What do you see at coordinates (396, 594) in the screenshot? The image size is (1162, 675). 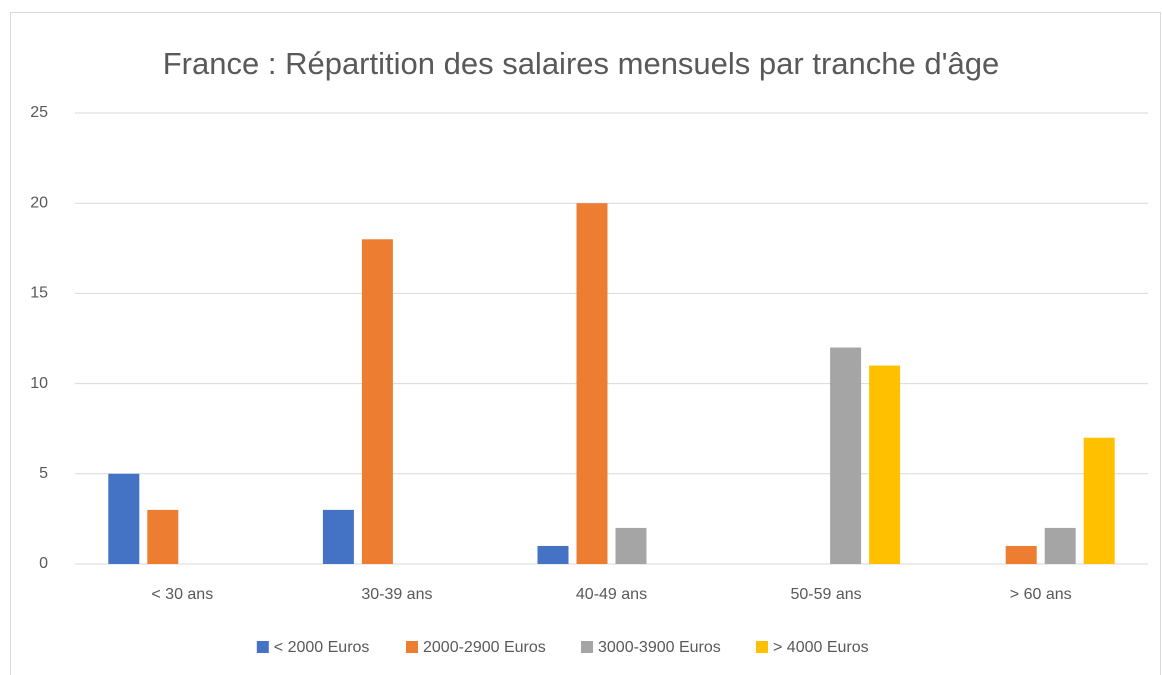 I see `x-tick-label: 30-39 ans` at bounding box center [396, 594].